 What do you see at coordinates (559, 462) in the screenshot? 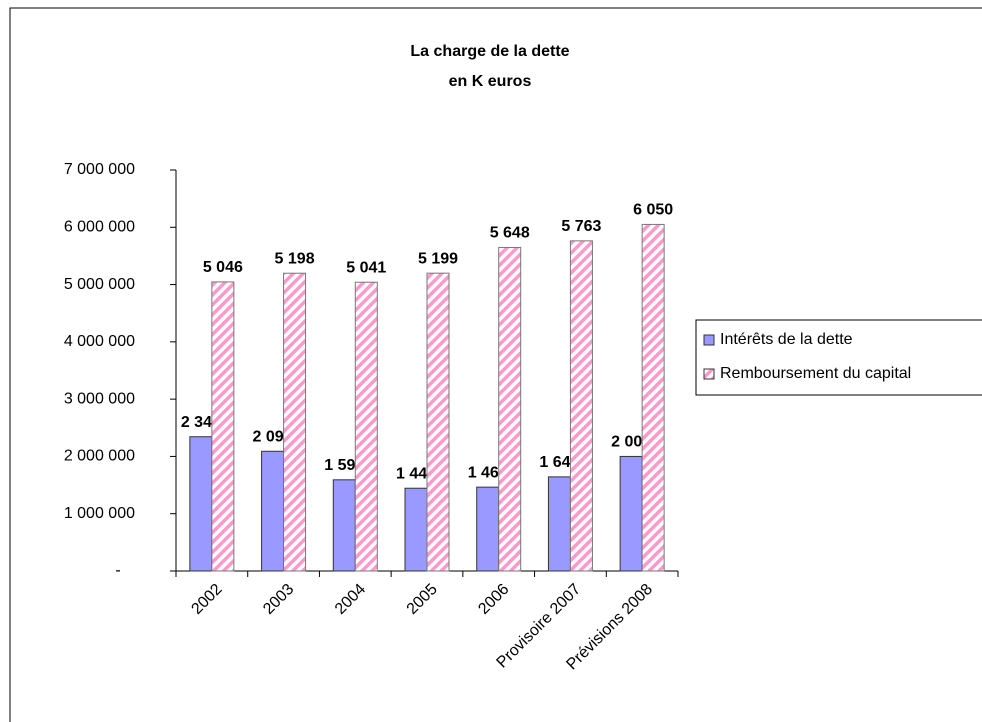
I see `data-label: 1 643` at bounding box center [559, 462].